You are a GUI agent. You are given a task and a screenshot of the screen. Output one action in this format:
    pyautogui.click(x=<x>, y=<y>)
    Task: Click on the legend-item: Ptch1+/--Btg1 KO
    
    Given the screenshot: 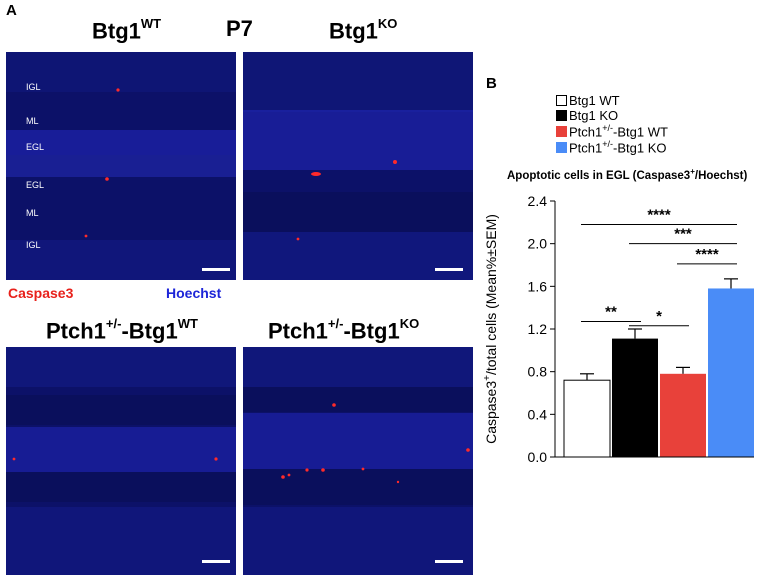 What is the action you would take?
    pyautogui.click(x=612, y=147)
    